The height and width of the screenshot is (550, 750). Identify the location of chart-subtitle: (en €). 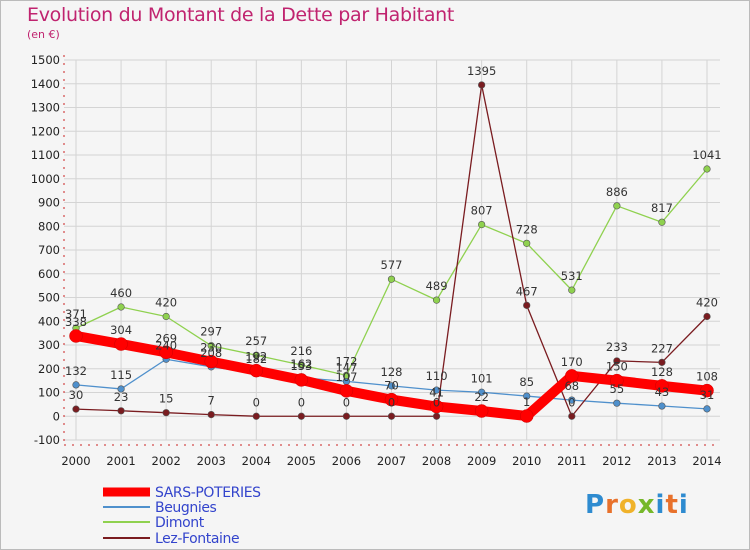
(43, 34).